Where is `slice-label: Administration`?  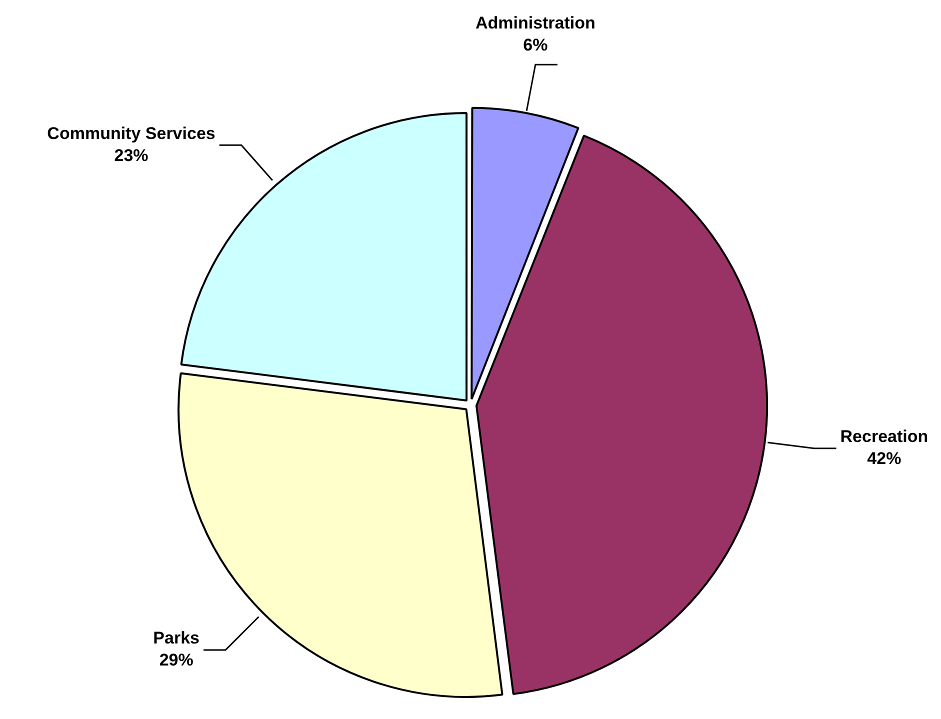
slice-label: Administration is located at coordinates (535, 22).